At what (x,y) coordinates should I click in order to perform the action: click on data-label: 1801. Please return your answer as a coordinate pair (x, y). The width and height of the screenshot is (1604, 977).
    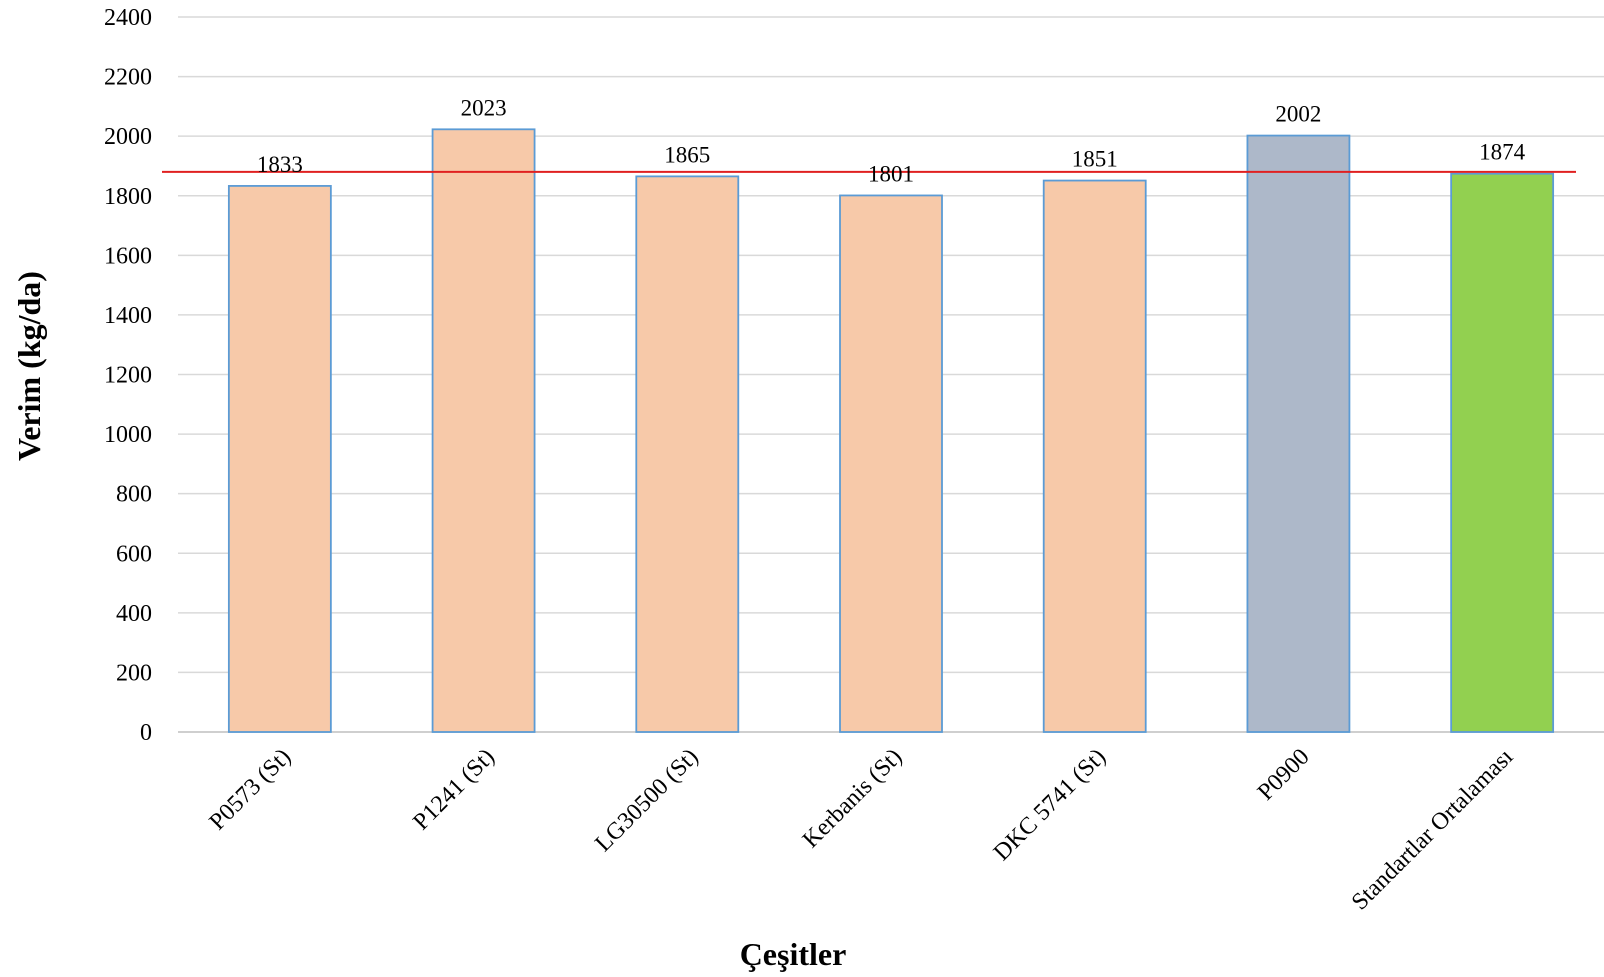
    Looking at the image, I should click on (891, 173).